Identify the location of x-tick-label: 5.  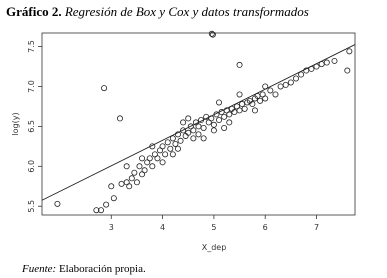
(213, 227).